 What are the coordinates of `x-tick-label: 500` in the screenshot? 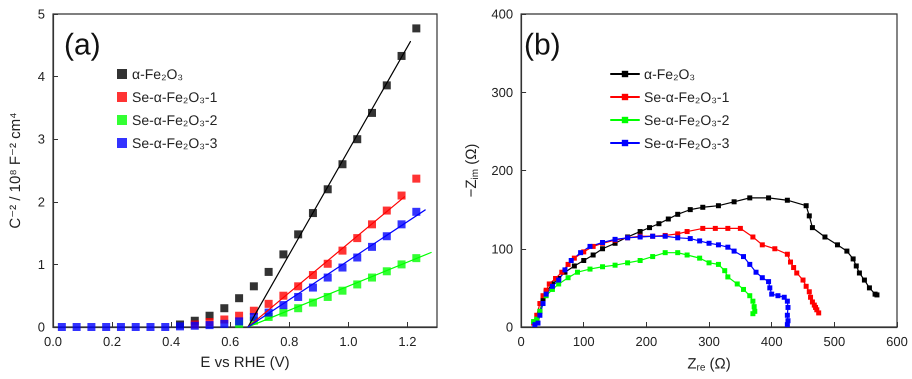 It's located at (834, 341).